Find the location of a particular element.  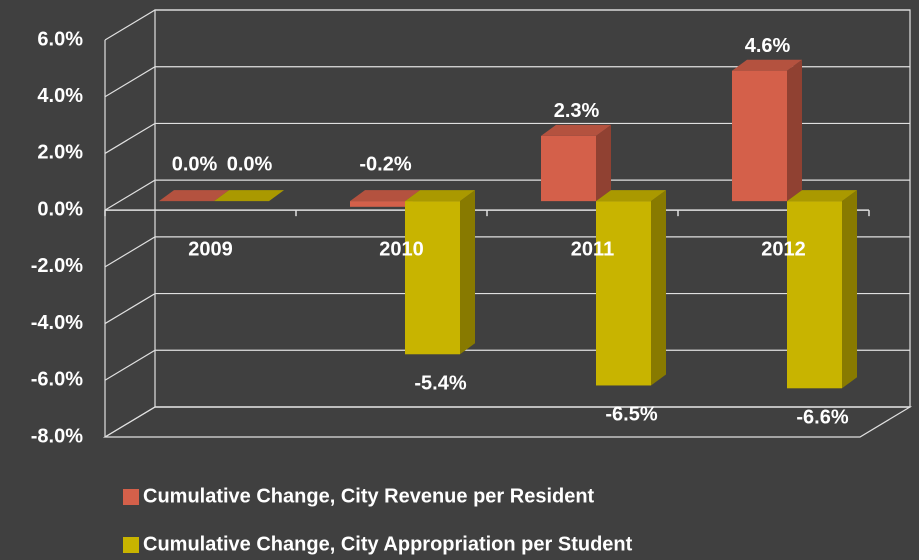

x-tick-label: 2010 is located at coordinates (401, 249).